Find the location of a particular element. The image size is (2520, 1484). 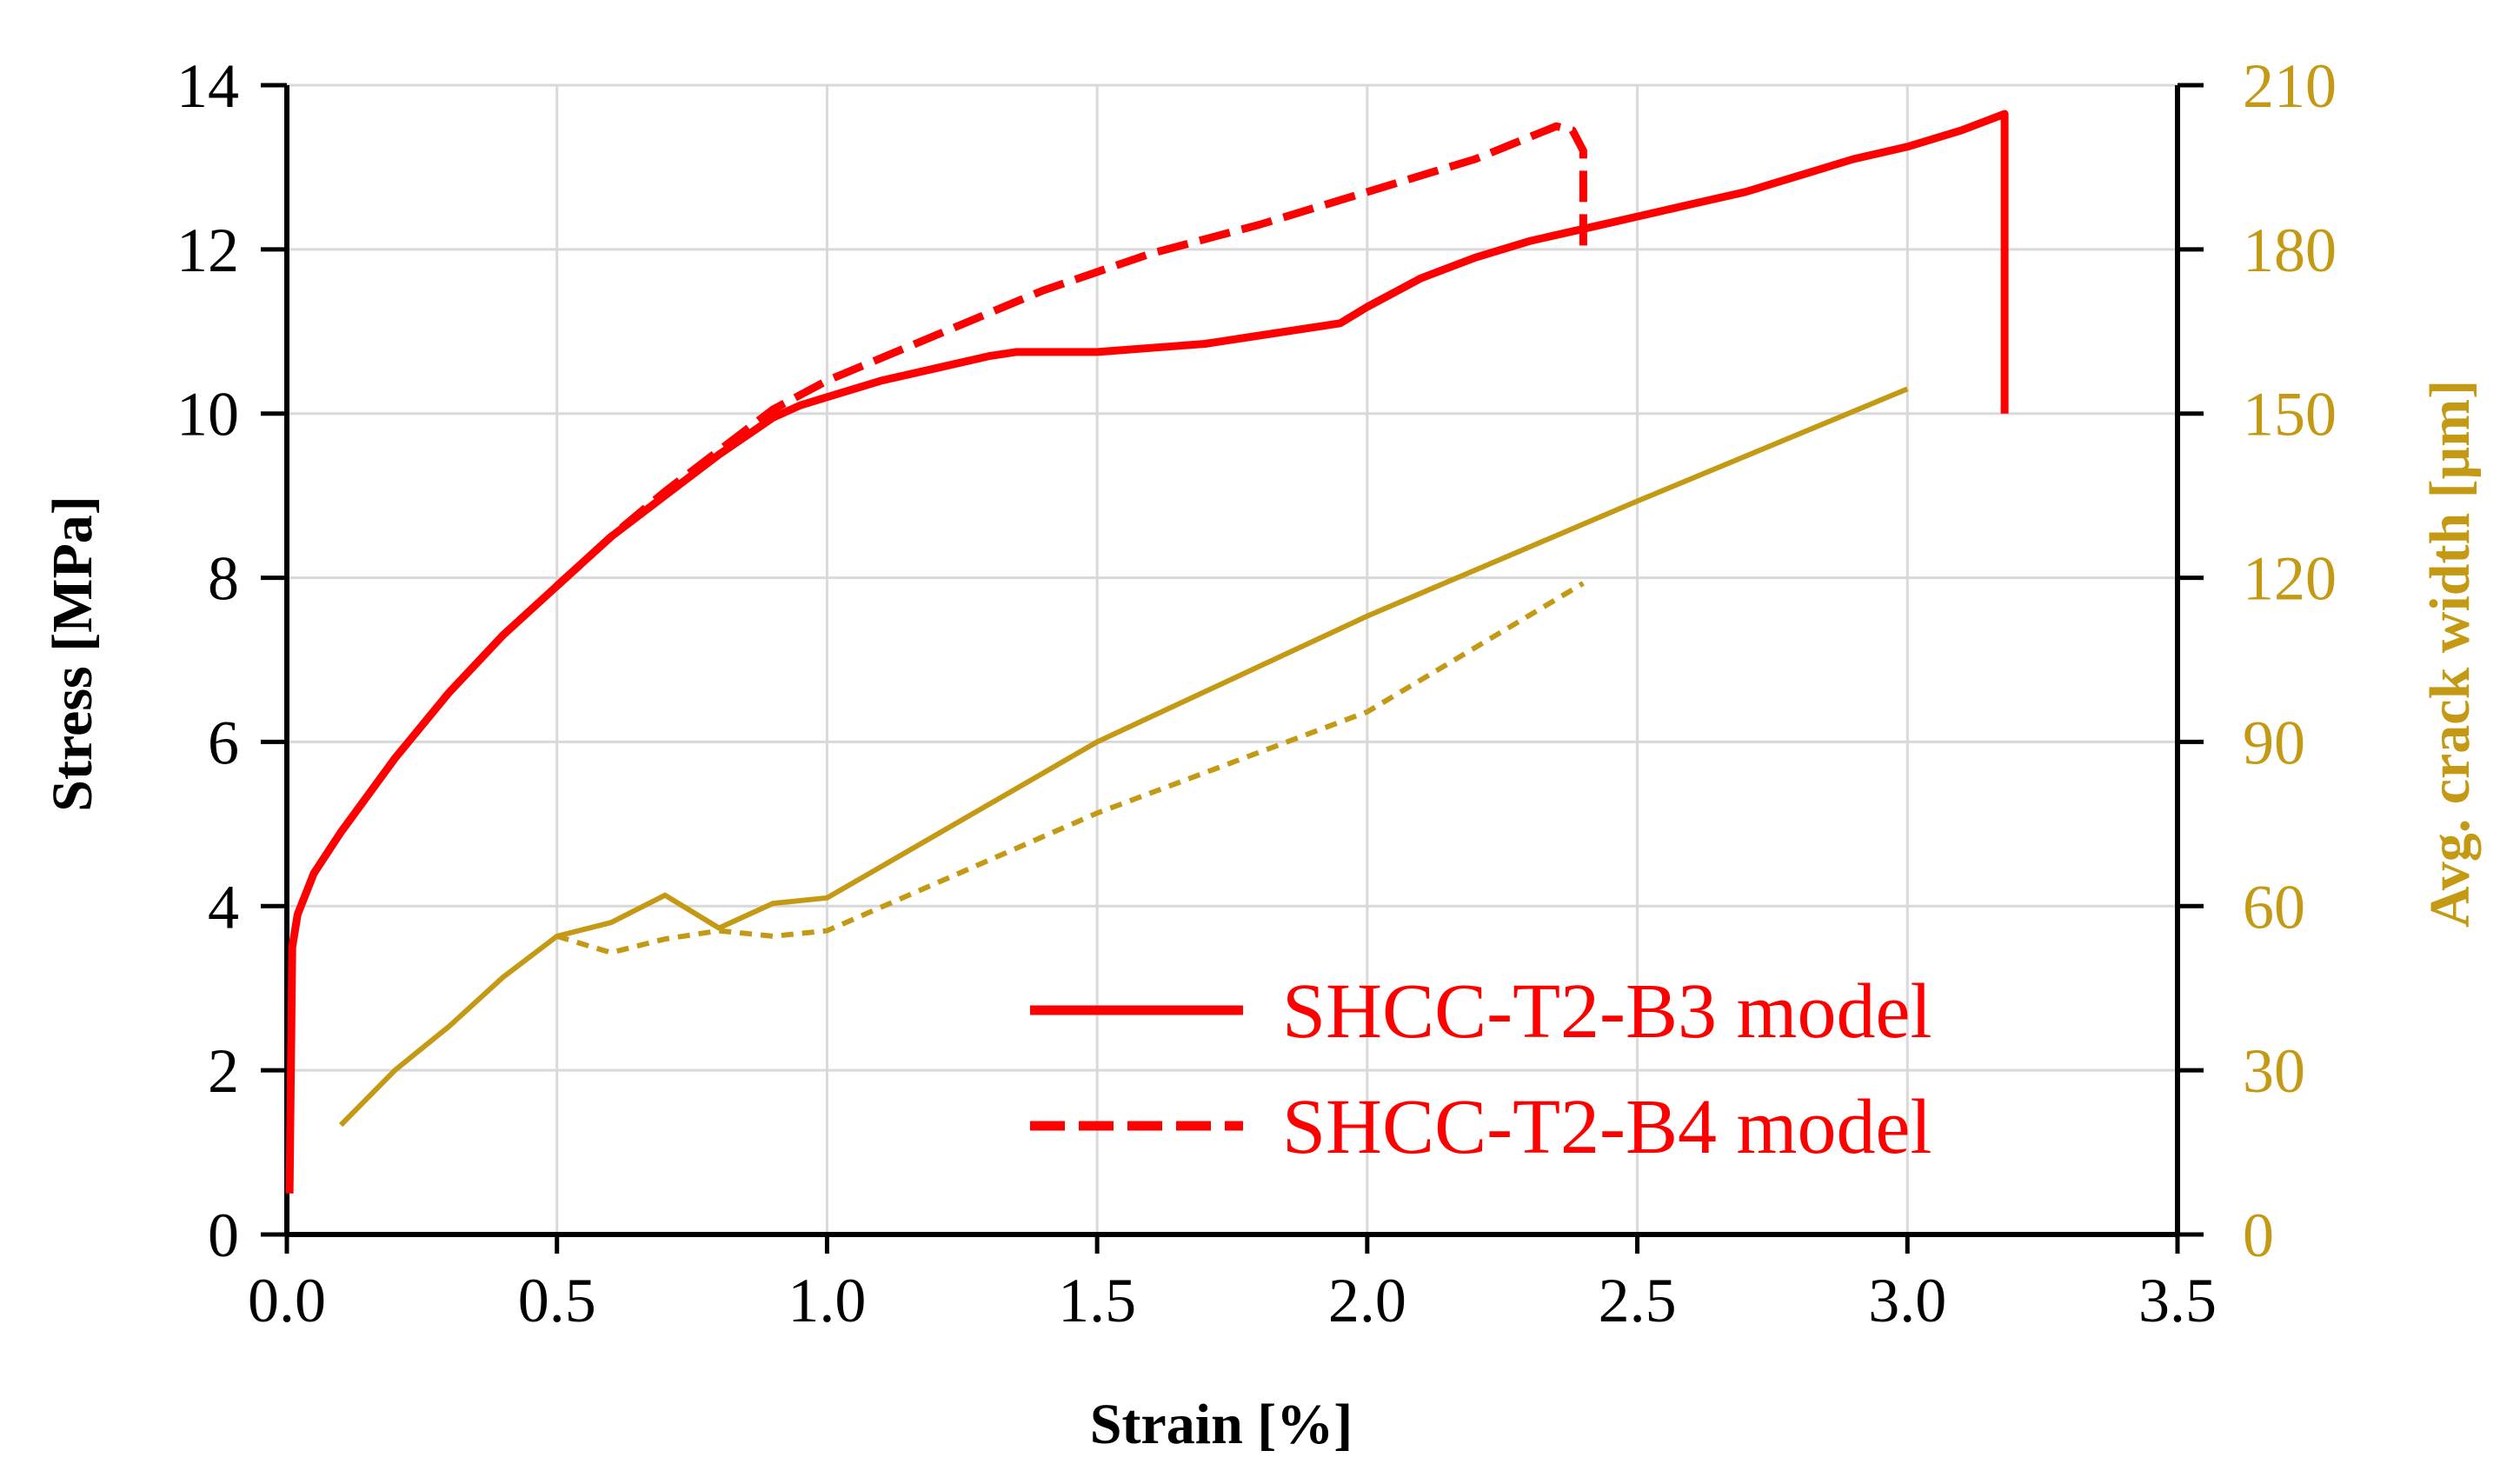

y-tick-label: 10 is located at coordinates (207, 414).